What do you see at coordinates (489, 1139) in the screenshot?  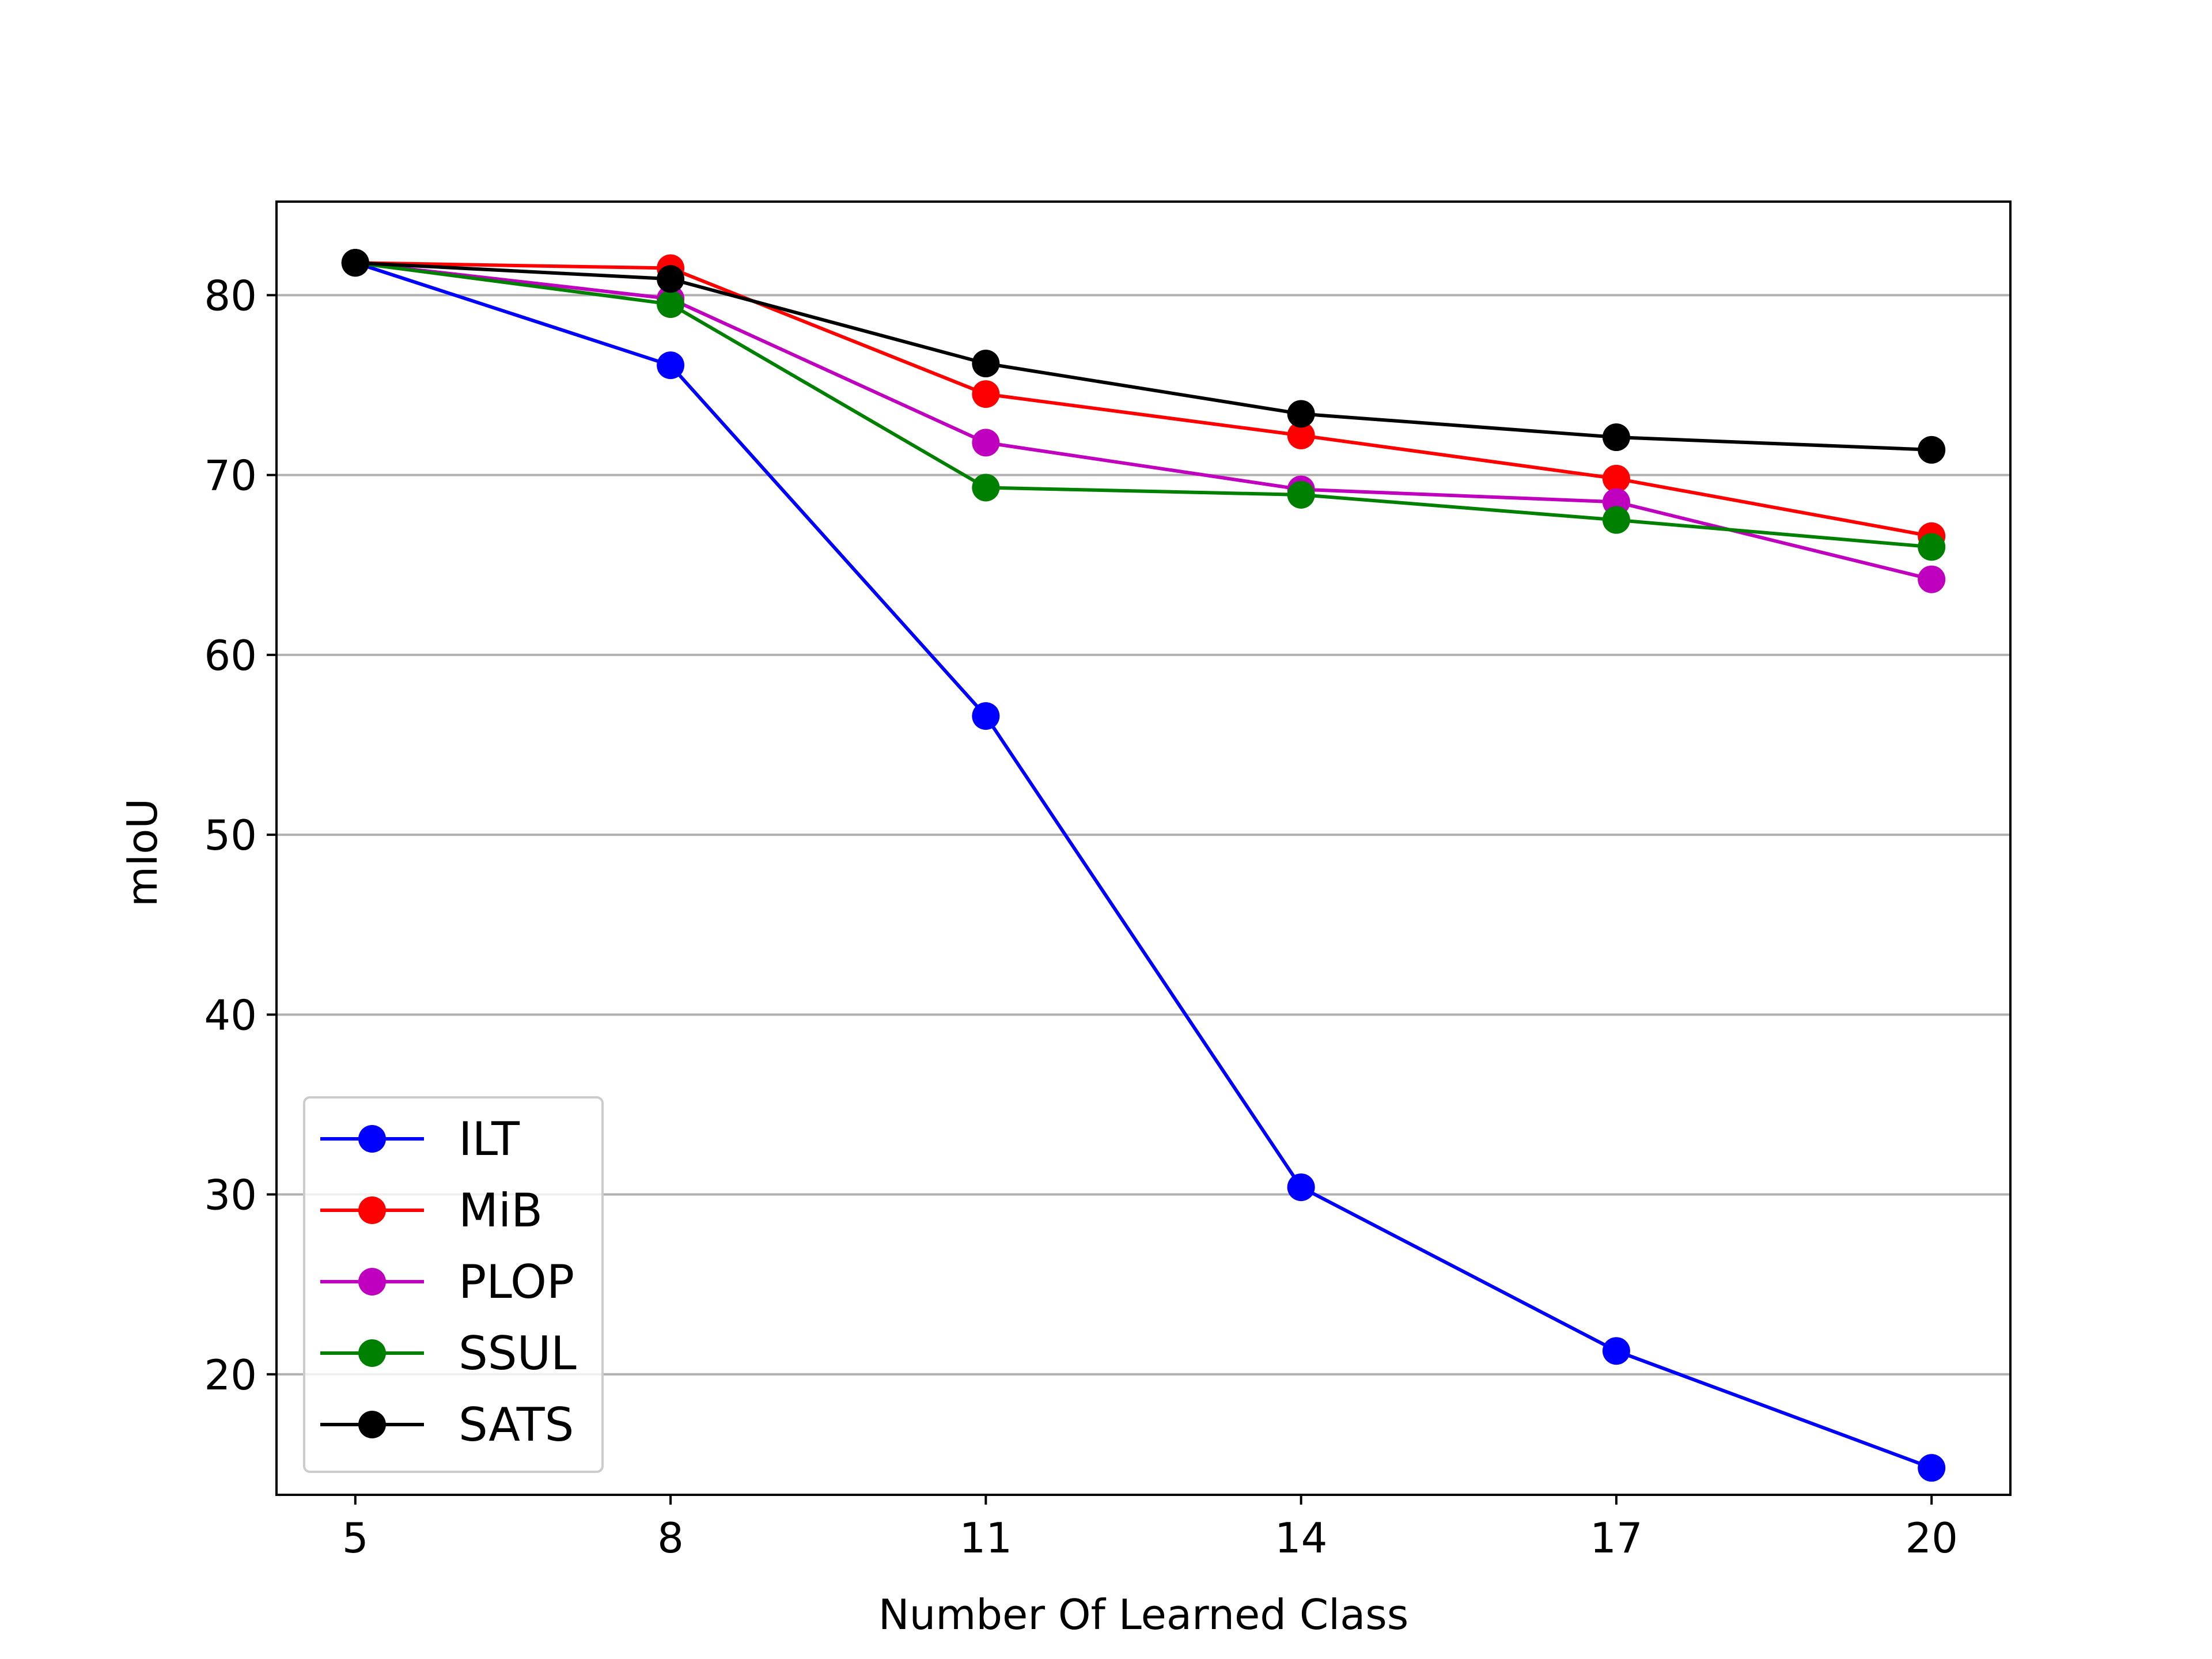 I see `legend-label-ilt: ILT` at bounding box center [489, 1139].